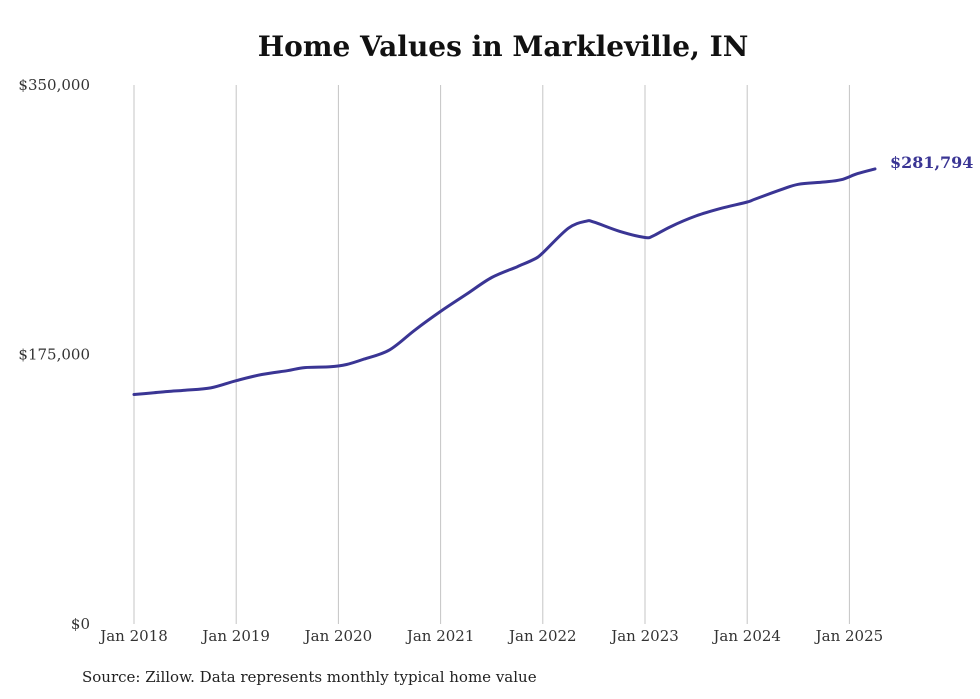 This screenshot has width=980, height=699. Describe the element at coordinates (503, 46) in the screenshot. I see `chart-title: Home Values in Markleville, IN` at that location.